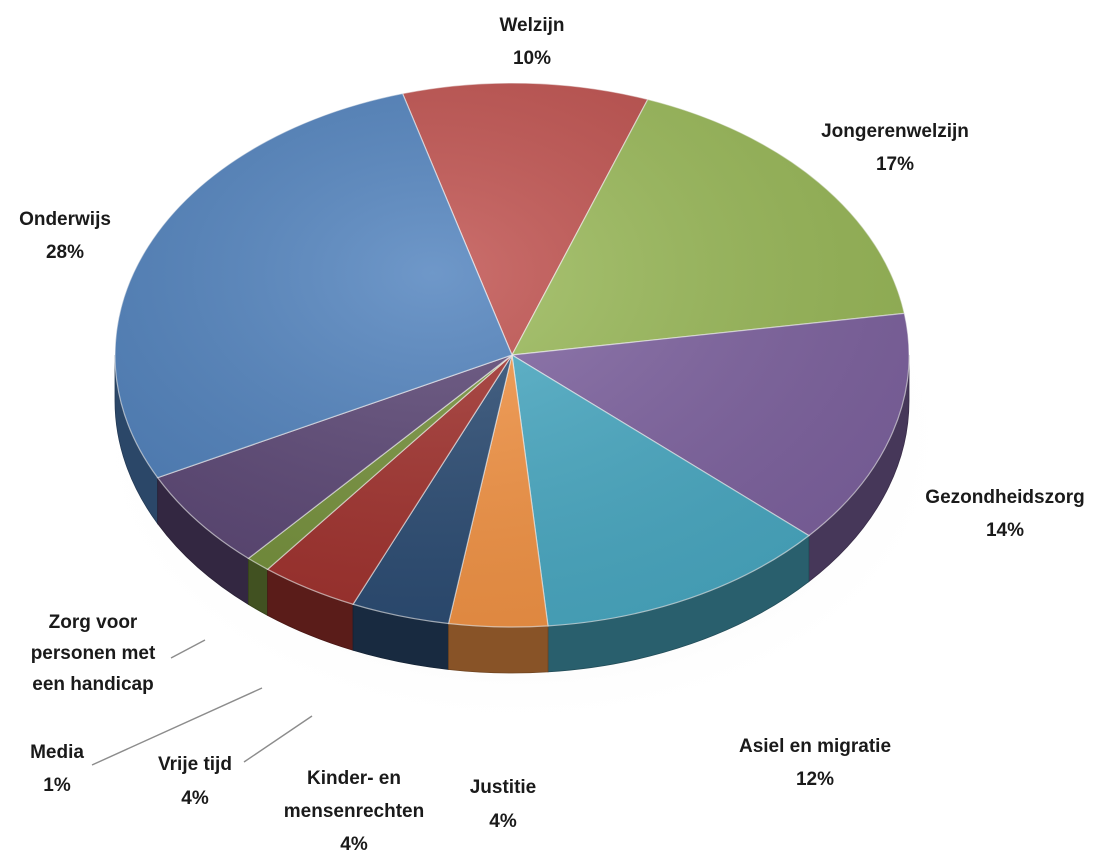 The width and height of the screenshot is (1107, 857). I want to click on label-name-zorg-voor-personen-met-een-handicap-1: personen met, so click(93, 653).